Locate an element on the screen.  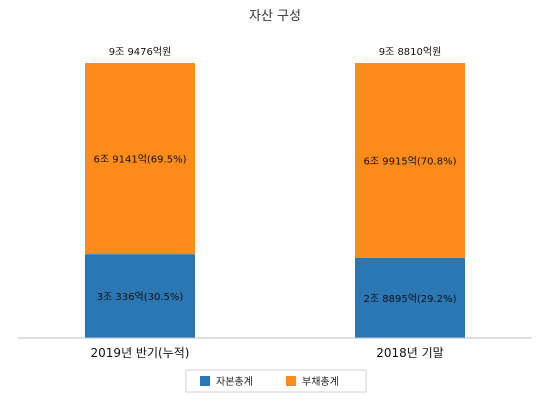
data-label-equity-2019-half: 3조 336억(30.5%) is located at coordinates (140, 297).